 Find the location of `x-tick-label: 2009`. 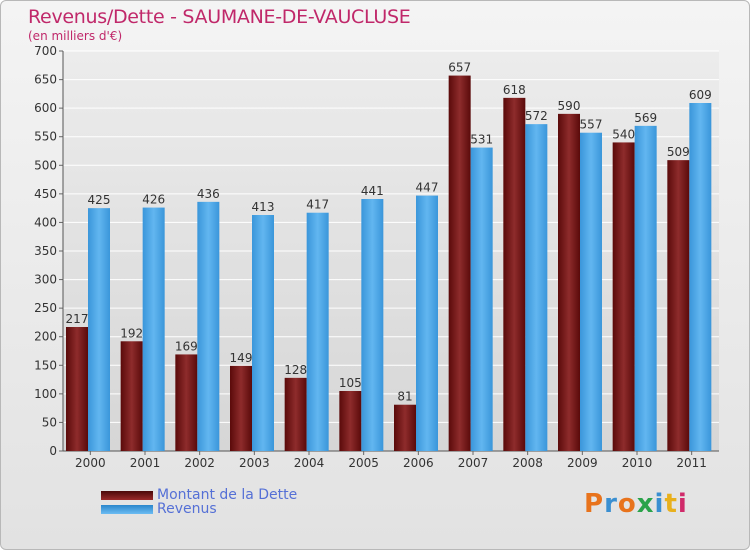

x-tick-label: 2009 is located at coordinates (582, 463).